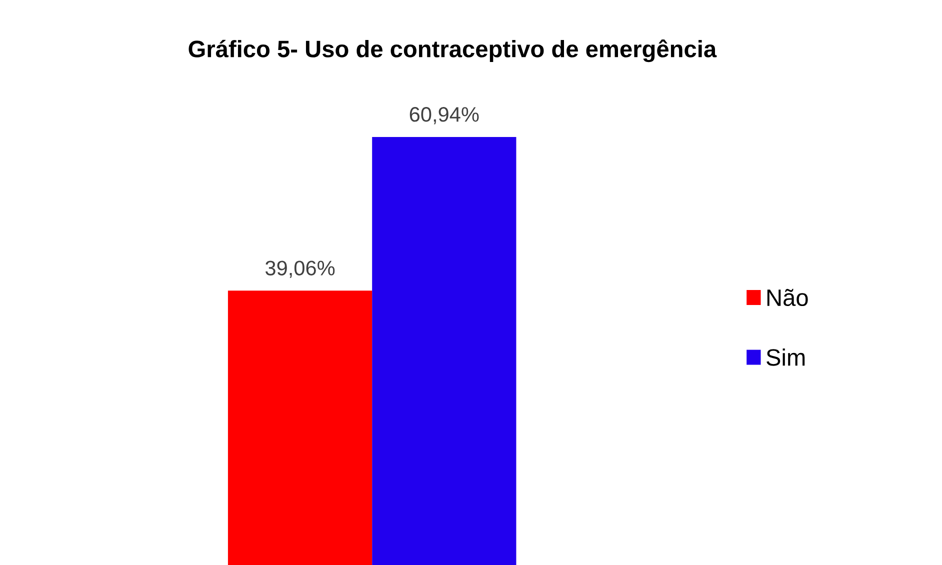 Image resolution: width=942 pixels, height=565 pixels. I want to click on data-label: 60,94%, so click(444, 115).